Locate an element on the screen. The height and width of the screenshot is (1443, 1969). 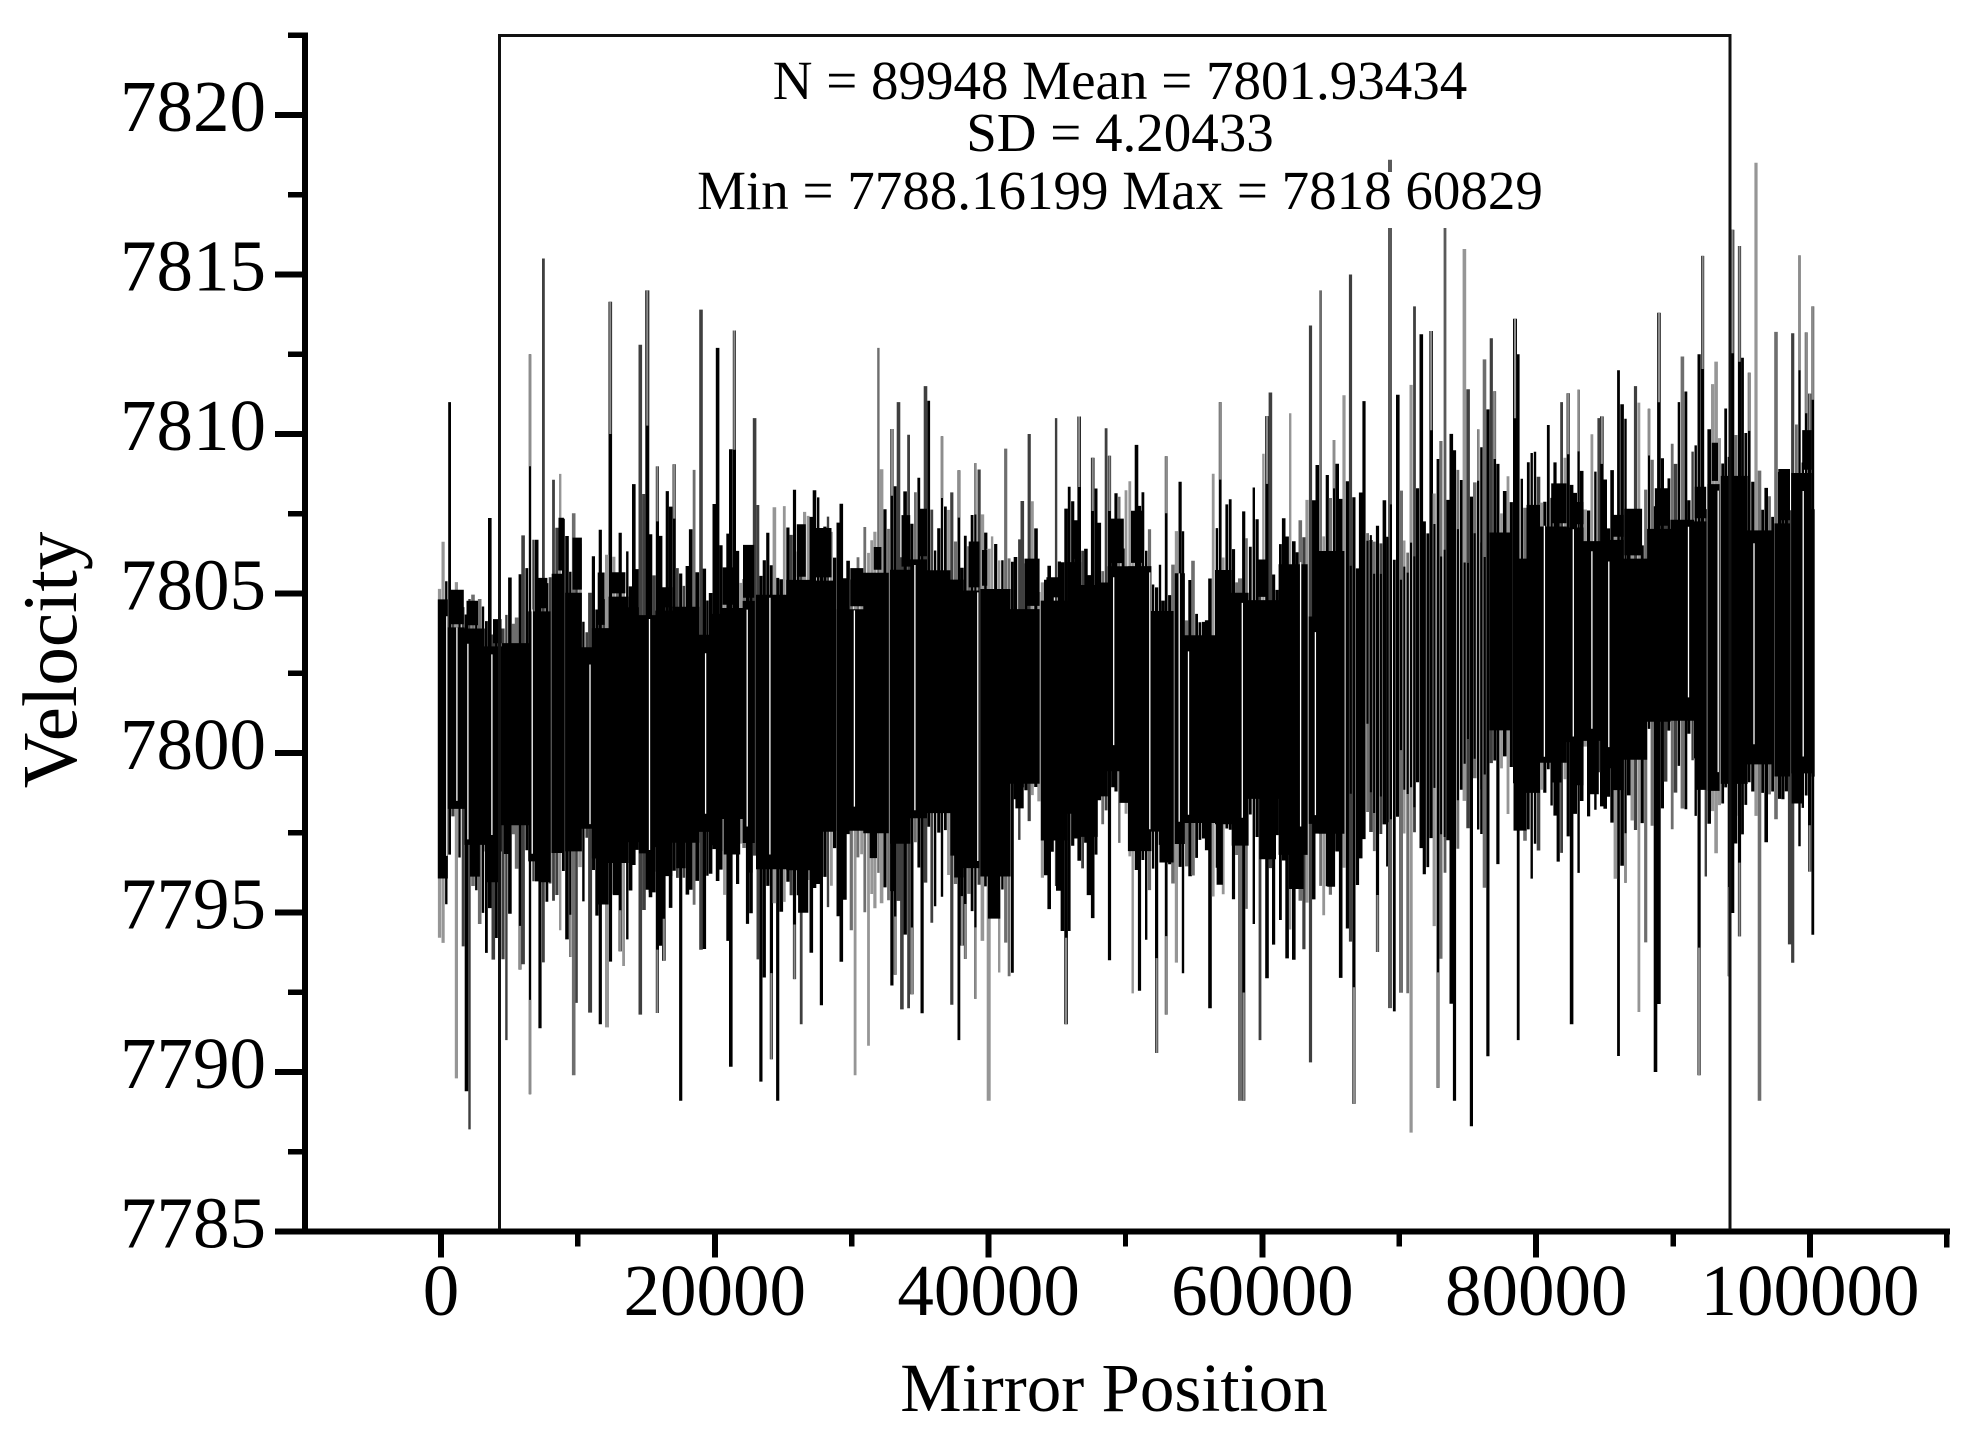
svg-text: 20000 is located at coordinates (715, 1290).